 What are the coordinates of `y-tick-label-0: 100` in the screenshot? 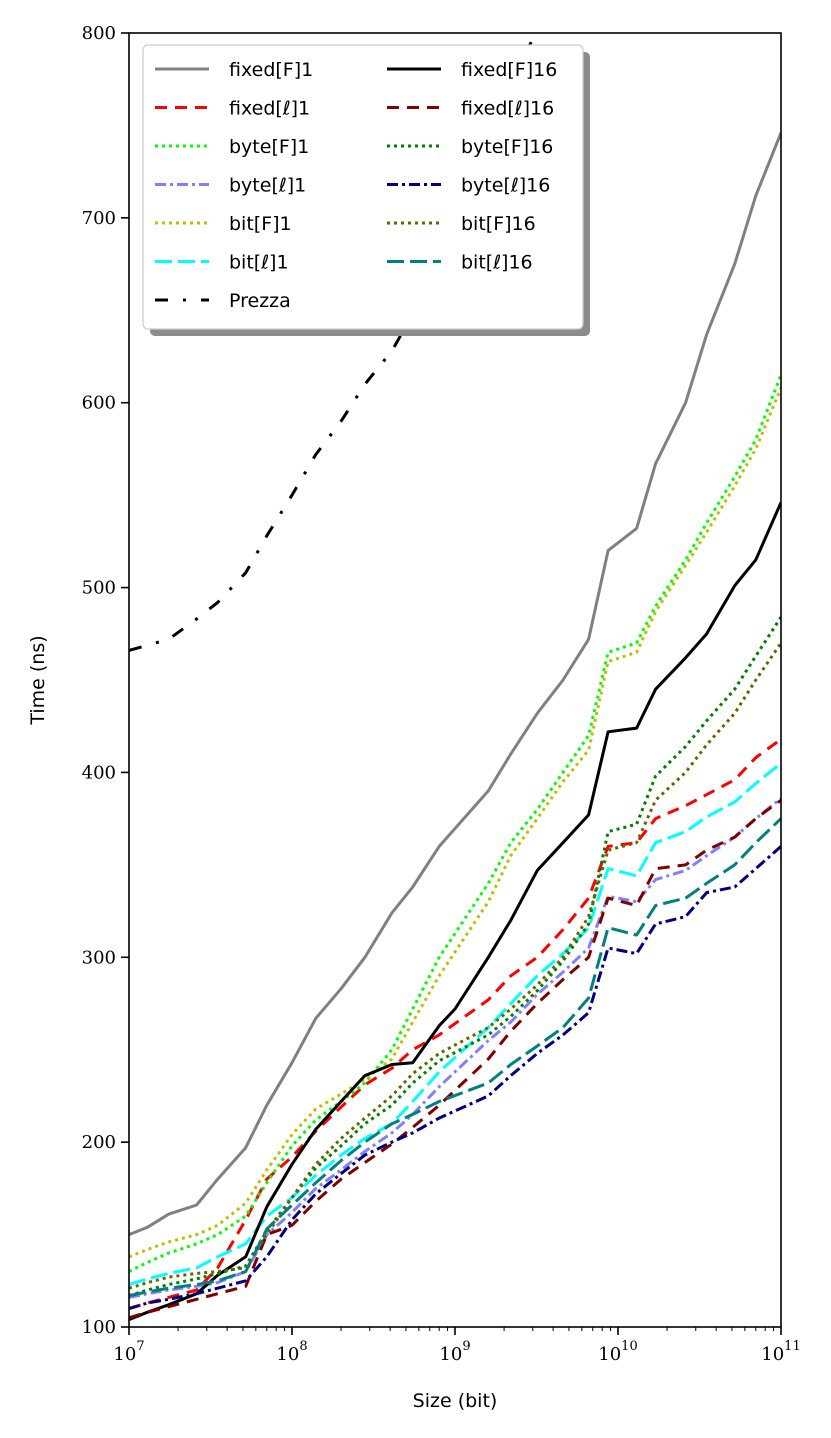 It's located at (99, 1327).